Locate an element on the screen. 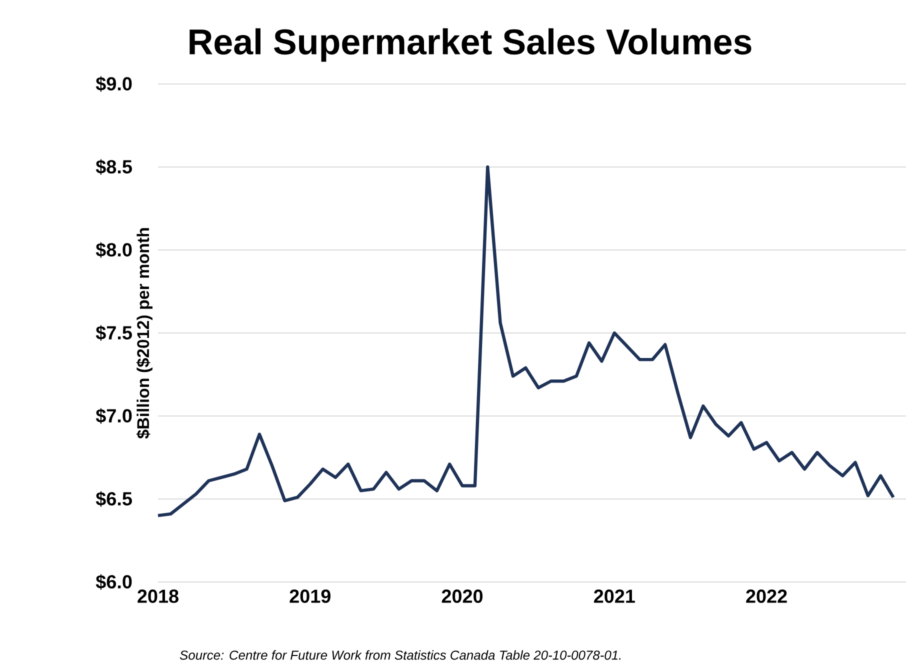 This screenshot has height=672, width=922. x-tick-label: 2018 is located at coordinates (158, 596).